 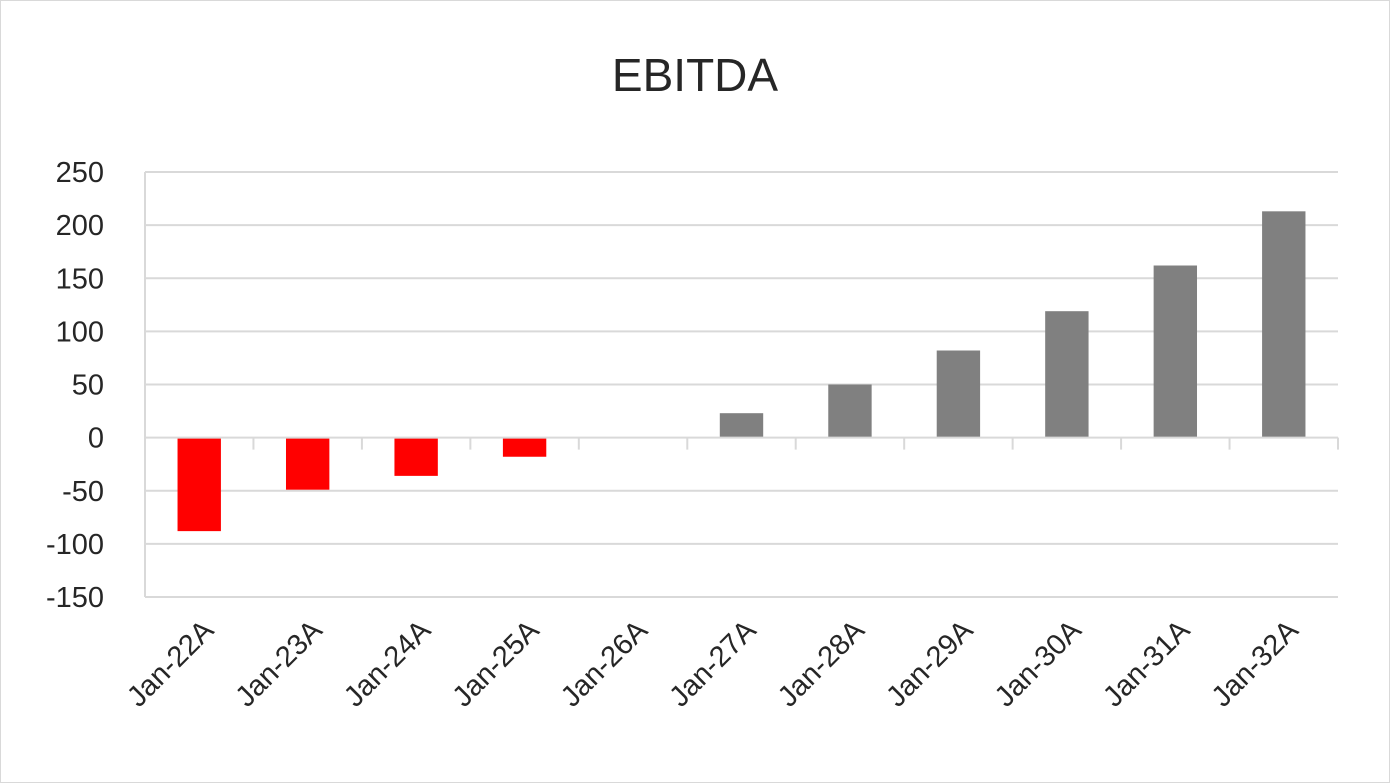 I want to click on y-tick-label: -100, so click(x=75, y=545).